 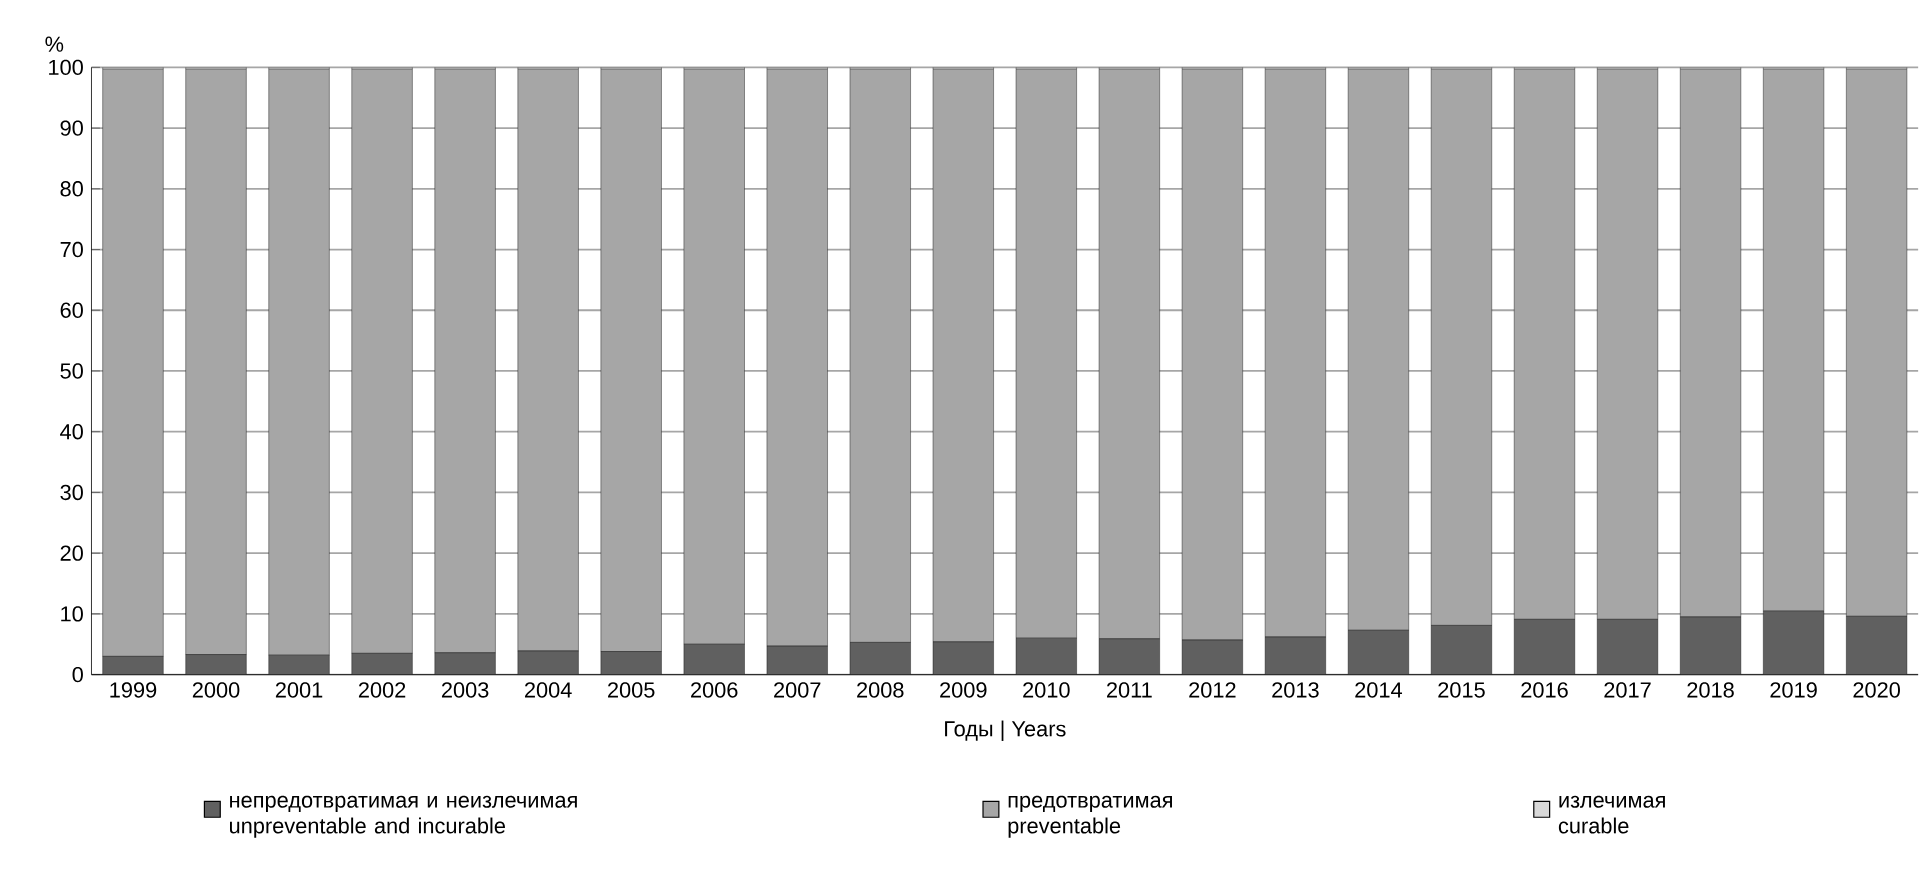 I want to click on x-tick-label: 2010, so click(x=1046, y=690).